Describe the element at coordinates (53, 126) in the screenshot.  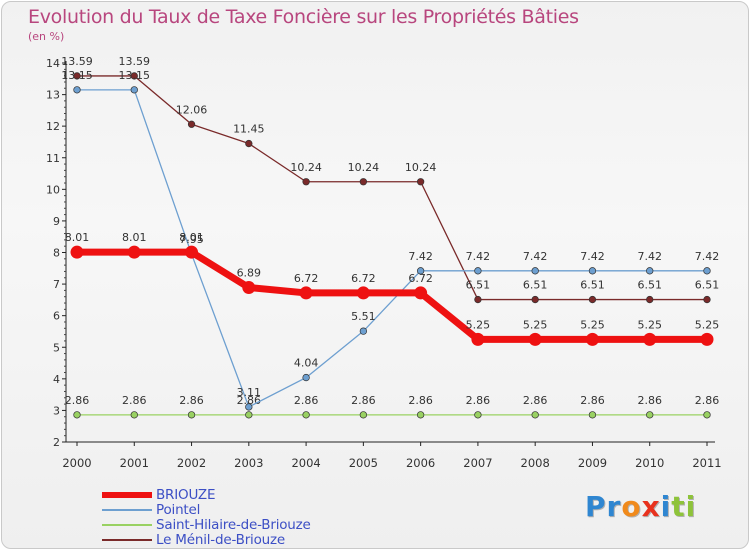
I see `y-tick-label: 12` at that location.